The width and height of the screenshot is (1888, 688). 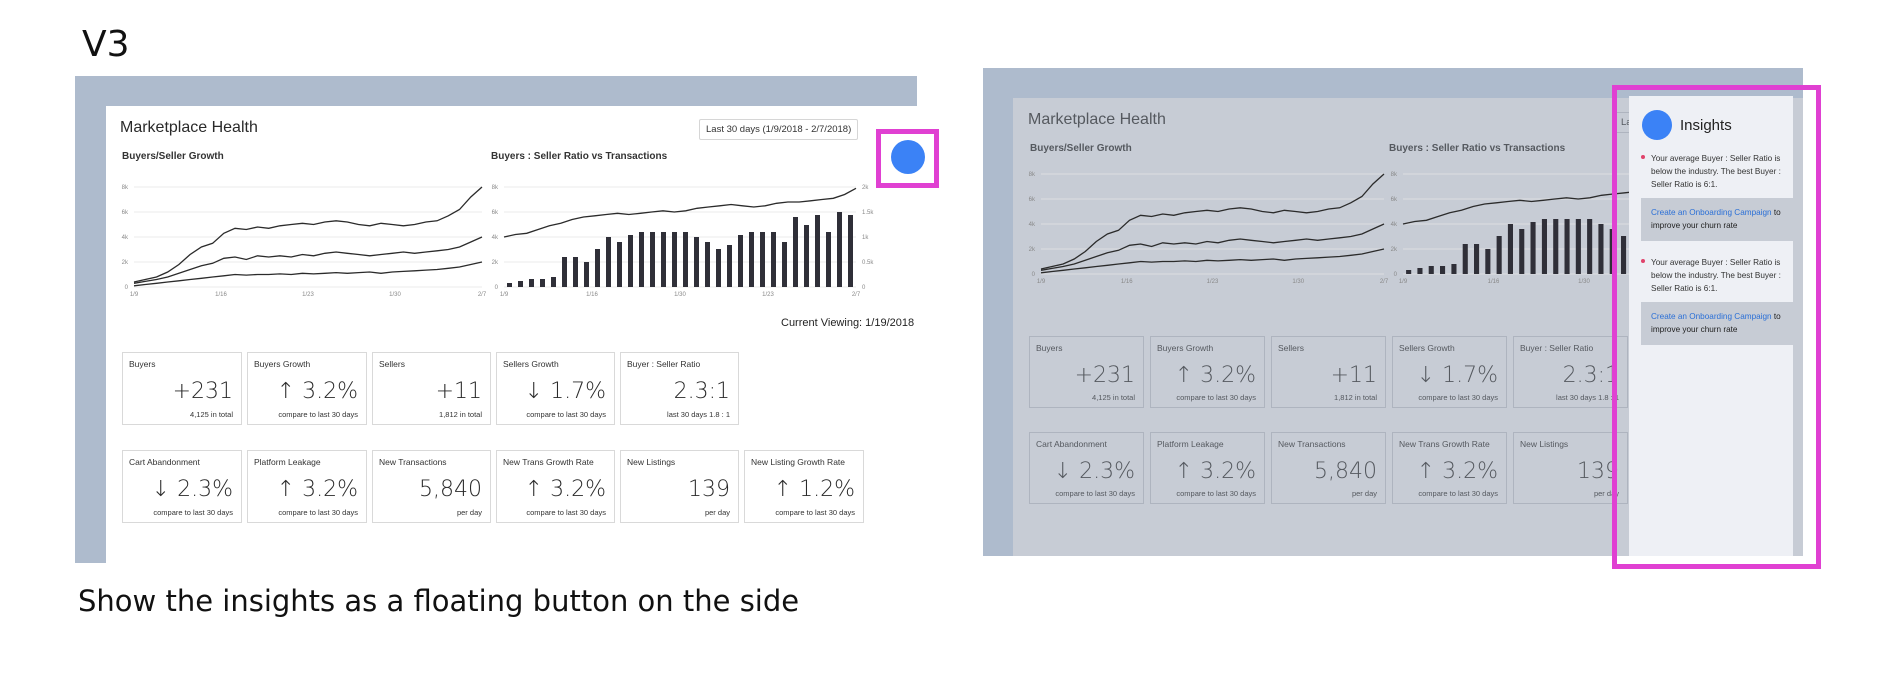 What do you see at coordinates (173, 156) in the screenshot?
I see `chart-title-growth: Buyers/Seller Growth` at bounding box center [173, 156].